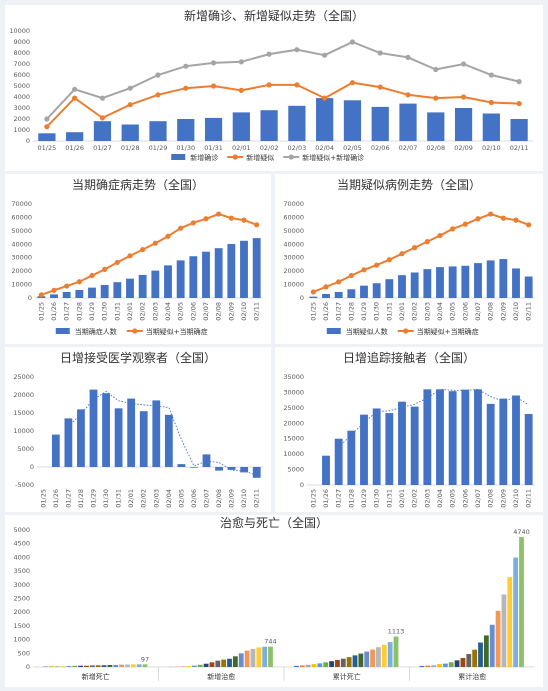  What do you see at coordinates (81, 498) in the screenshot?
I see `x-tick-label: 01/28` at bounding box center [81, 498].